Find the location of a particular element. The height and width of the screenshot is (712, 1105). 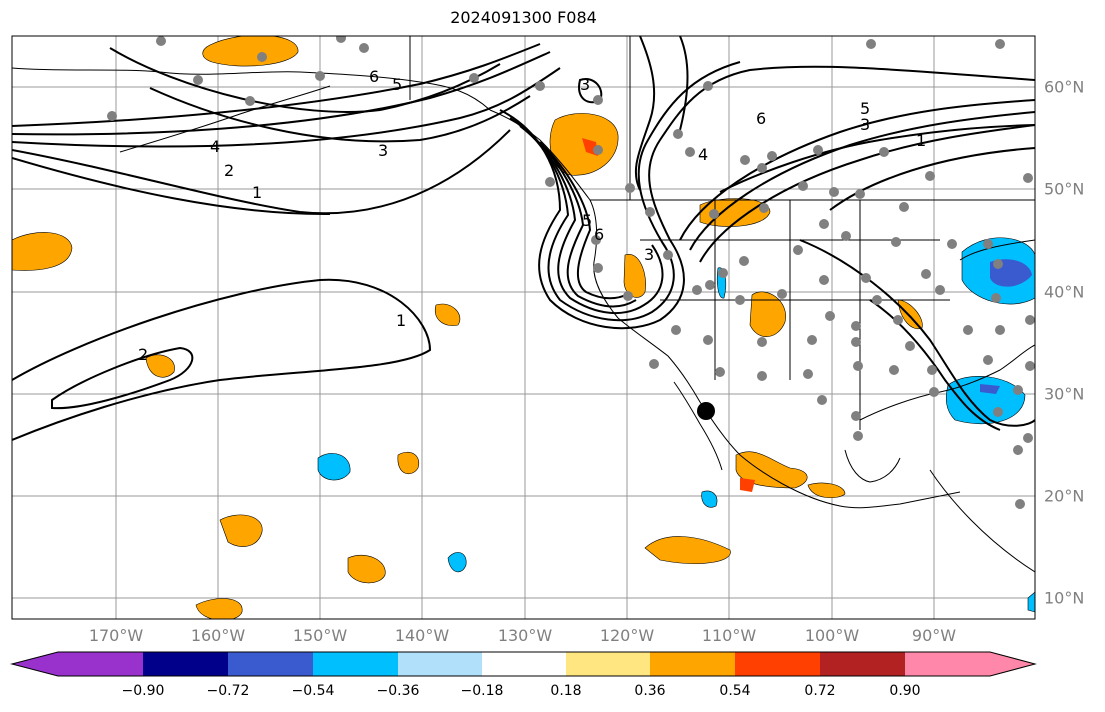

lat-label: 10°N is located at coordinates (1064, 598).